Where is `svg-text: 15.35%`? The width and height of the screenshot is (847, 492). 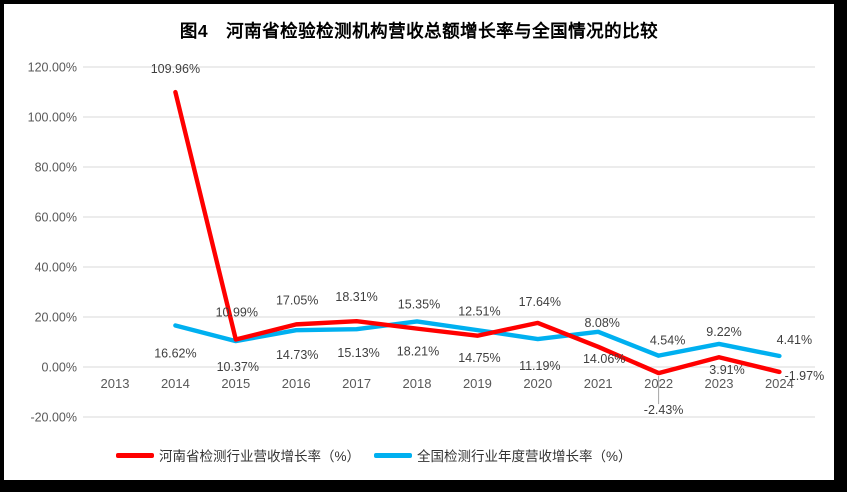
svg-text: 15.35% is located at coordinates (419, 305).